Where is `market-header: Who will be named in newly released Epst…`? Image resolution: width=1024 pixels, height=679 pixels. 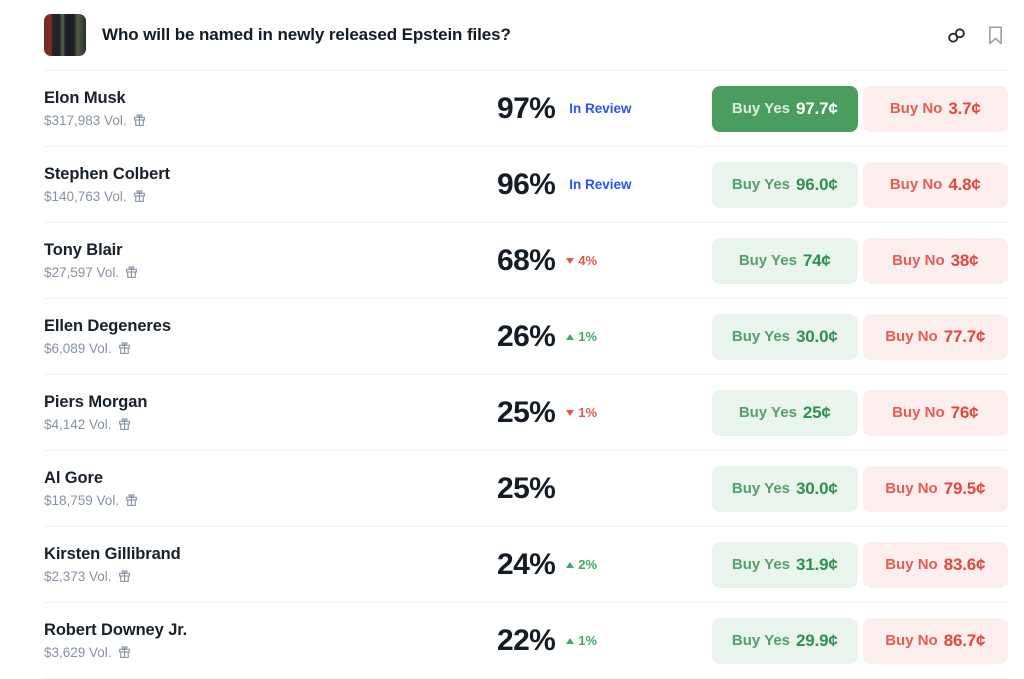
market-header: Who will be named in newly released Epst… is located at coordinates (526, 35).